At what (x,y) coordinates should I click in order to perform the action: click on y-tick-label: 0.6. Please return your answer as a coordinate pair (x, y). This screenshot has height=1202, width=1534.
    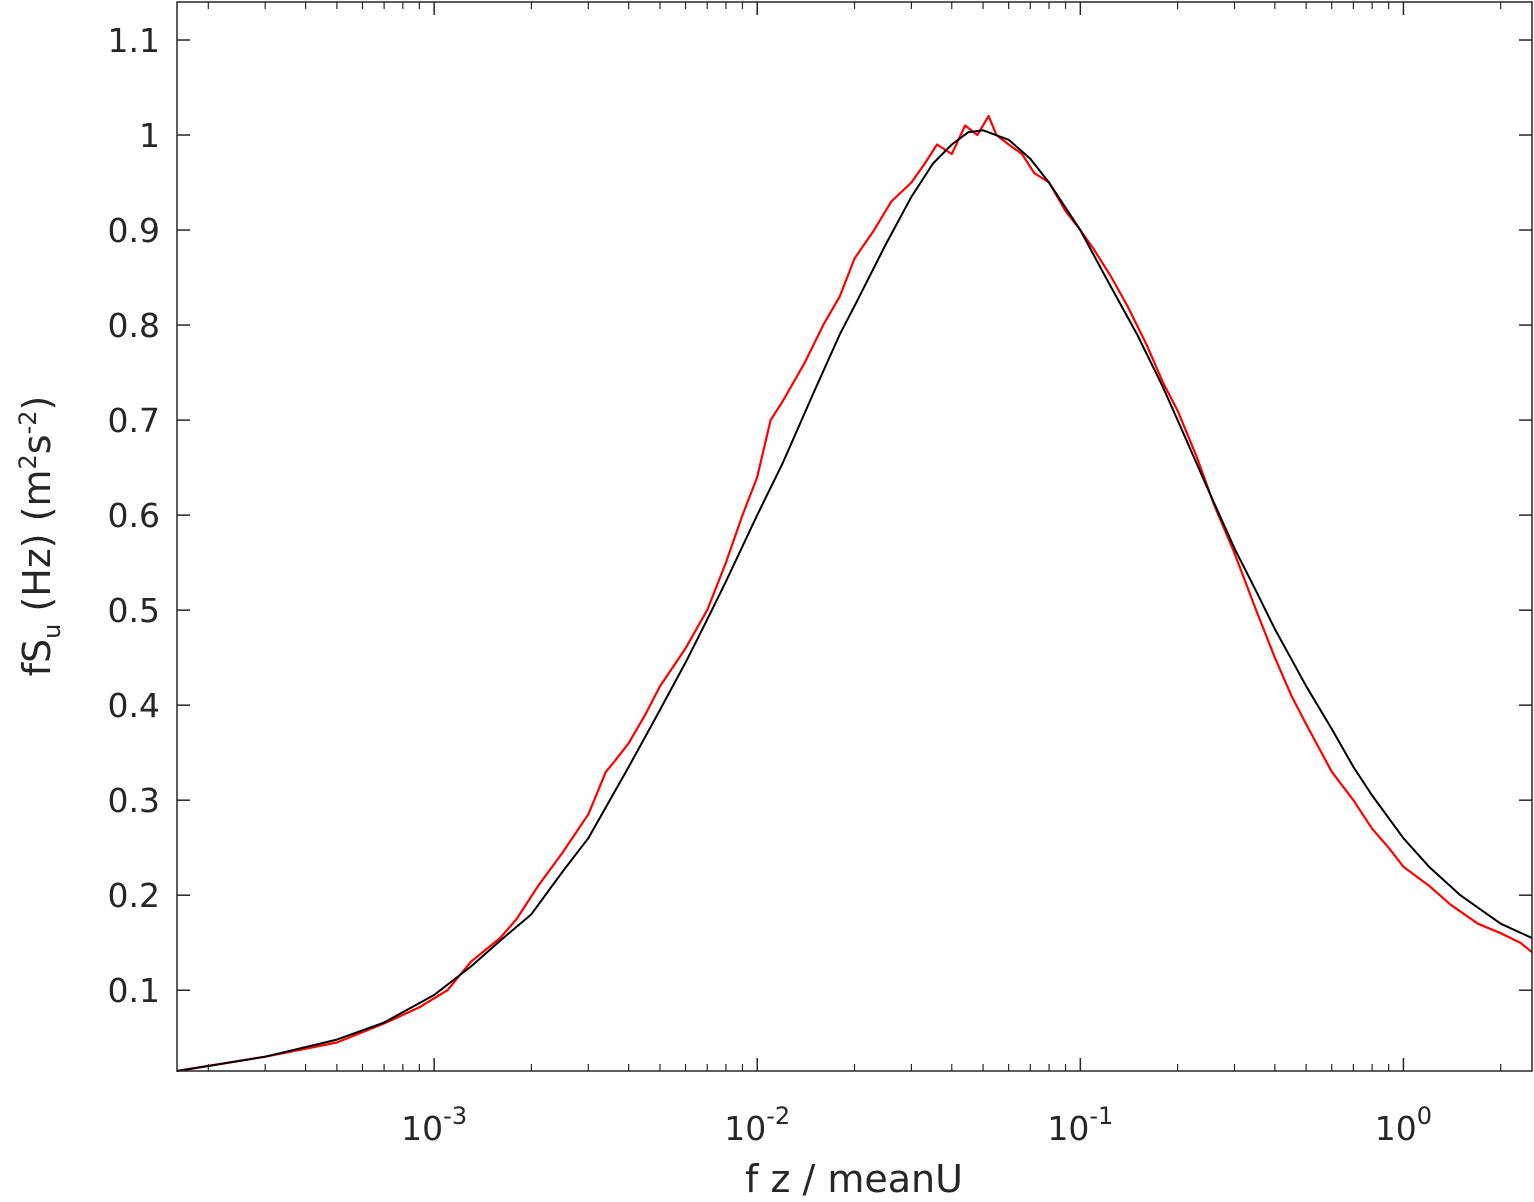
    Looking at the image, I should click on (134, 515).